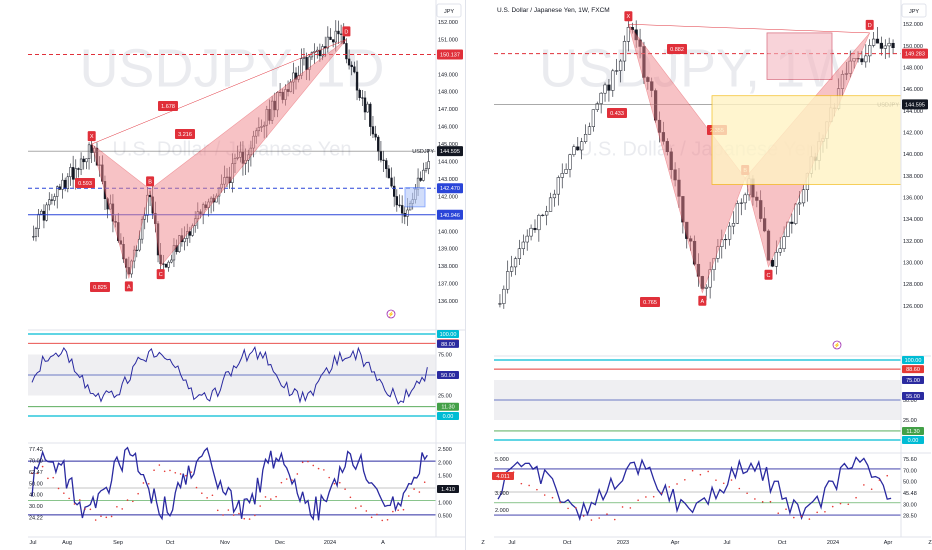 This screenshot has width=932, height=550. Describe the element at coordinates (913, 307) in the screenshot. I see `y-tick-label: 126.000` at that location.